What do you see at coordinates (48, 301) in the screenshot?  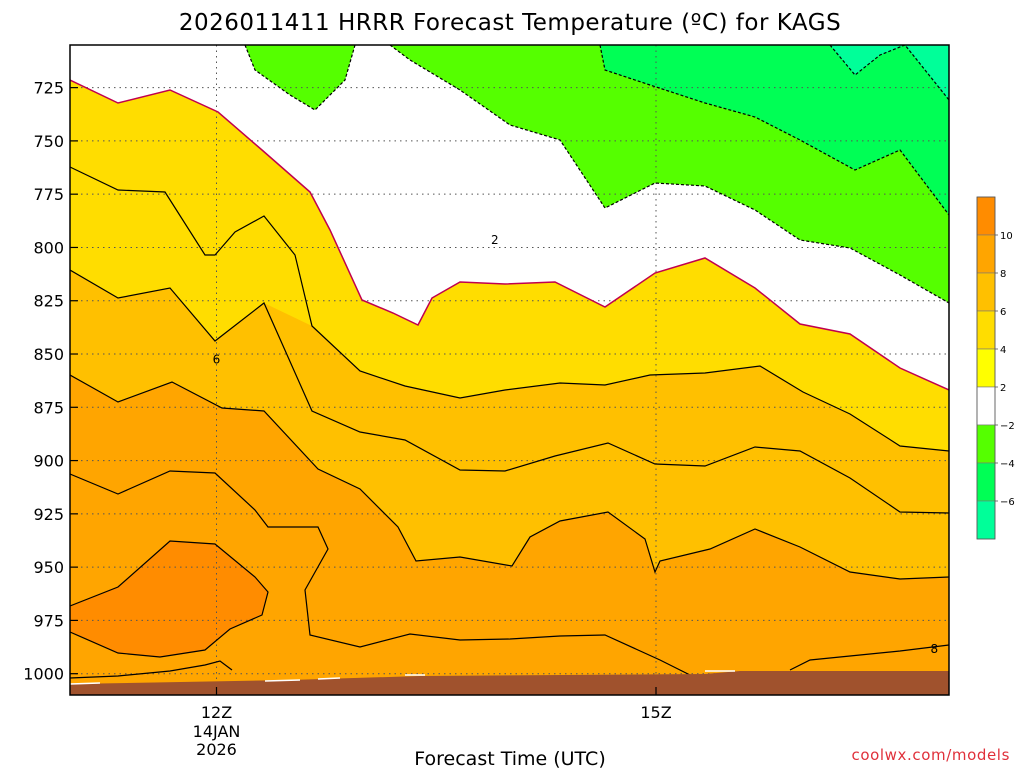 I see `y-tick-label: 825` at bounding box center [48, 301].